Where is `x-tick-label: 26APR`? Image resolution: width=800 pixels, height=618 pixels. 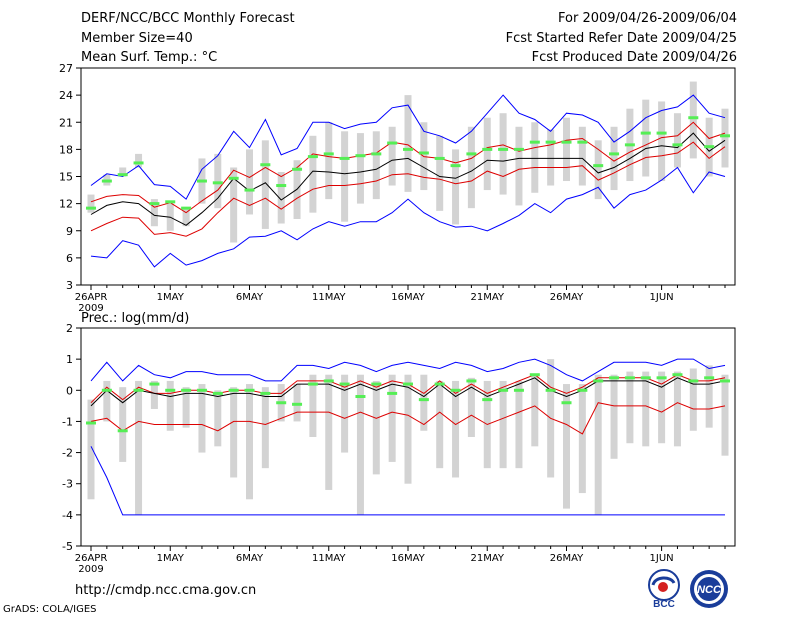
x-tick-label: 26APR is located at coordinates (91, 558).